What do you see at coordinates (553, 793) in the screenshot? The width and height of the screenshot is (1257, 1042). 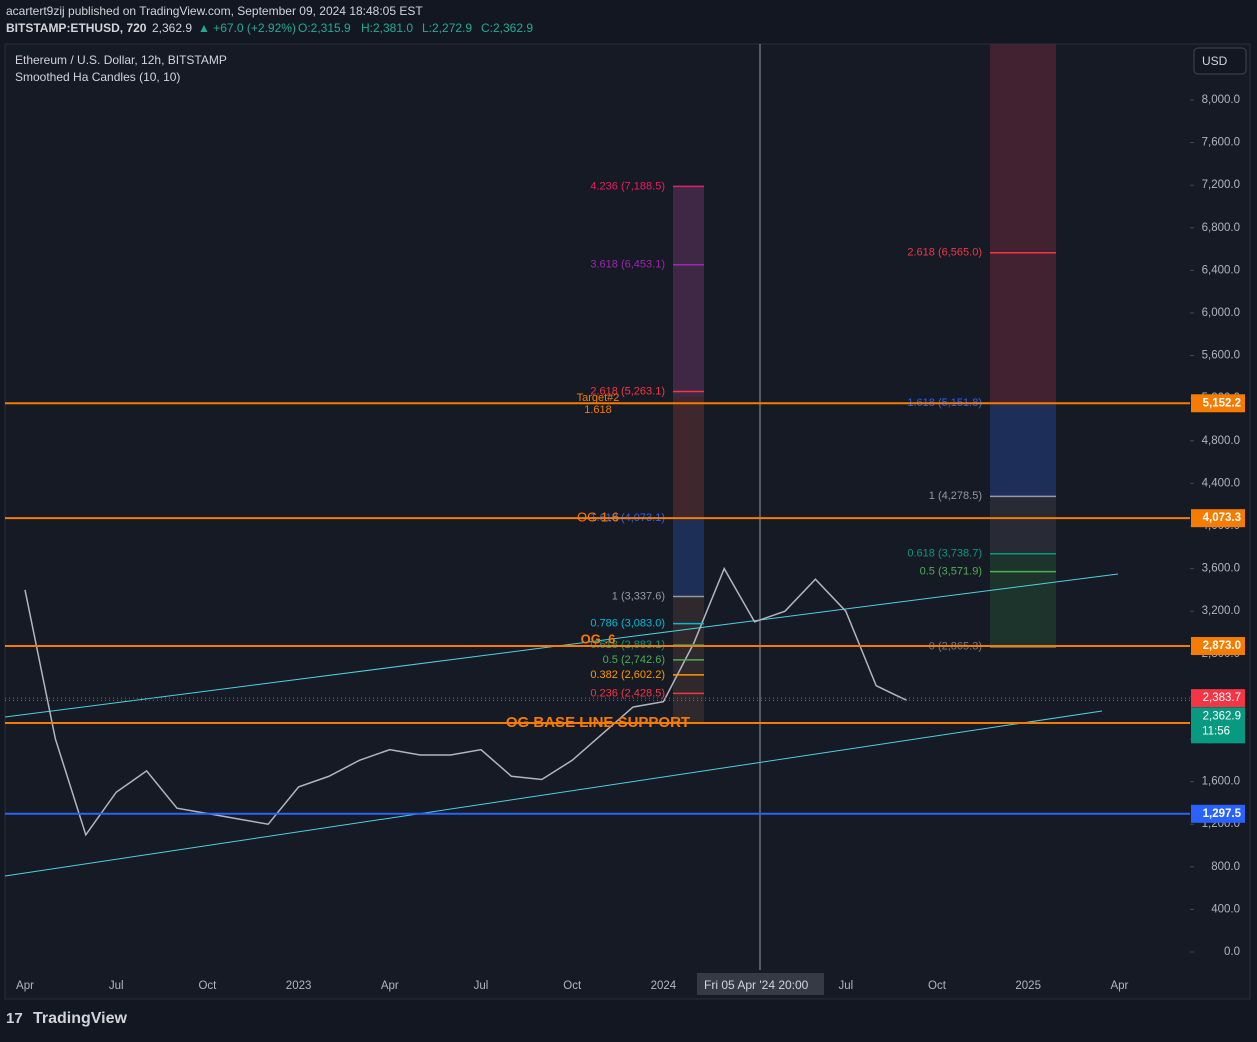 I see `trend-line` at bounding box center [553, 793].